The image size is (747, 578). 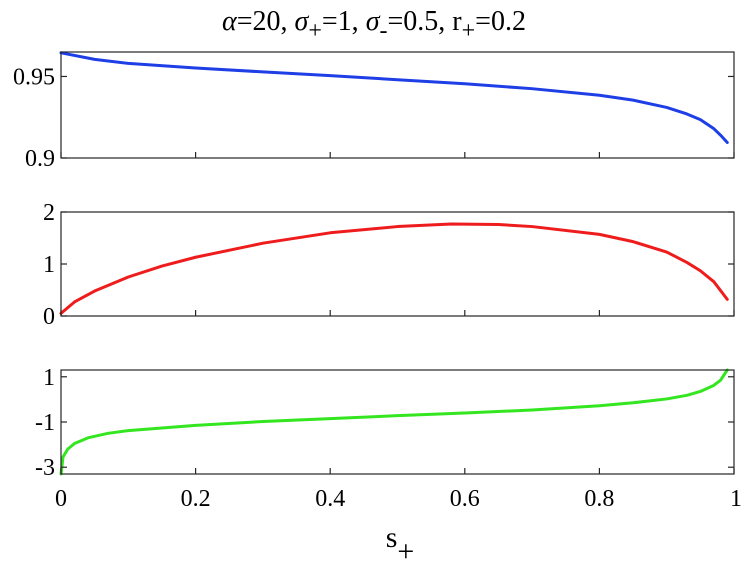 I want to click on x-axis-label: s+, so click(x=400, y=544).